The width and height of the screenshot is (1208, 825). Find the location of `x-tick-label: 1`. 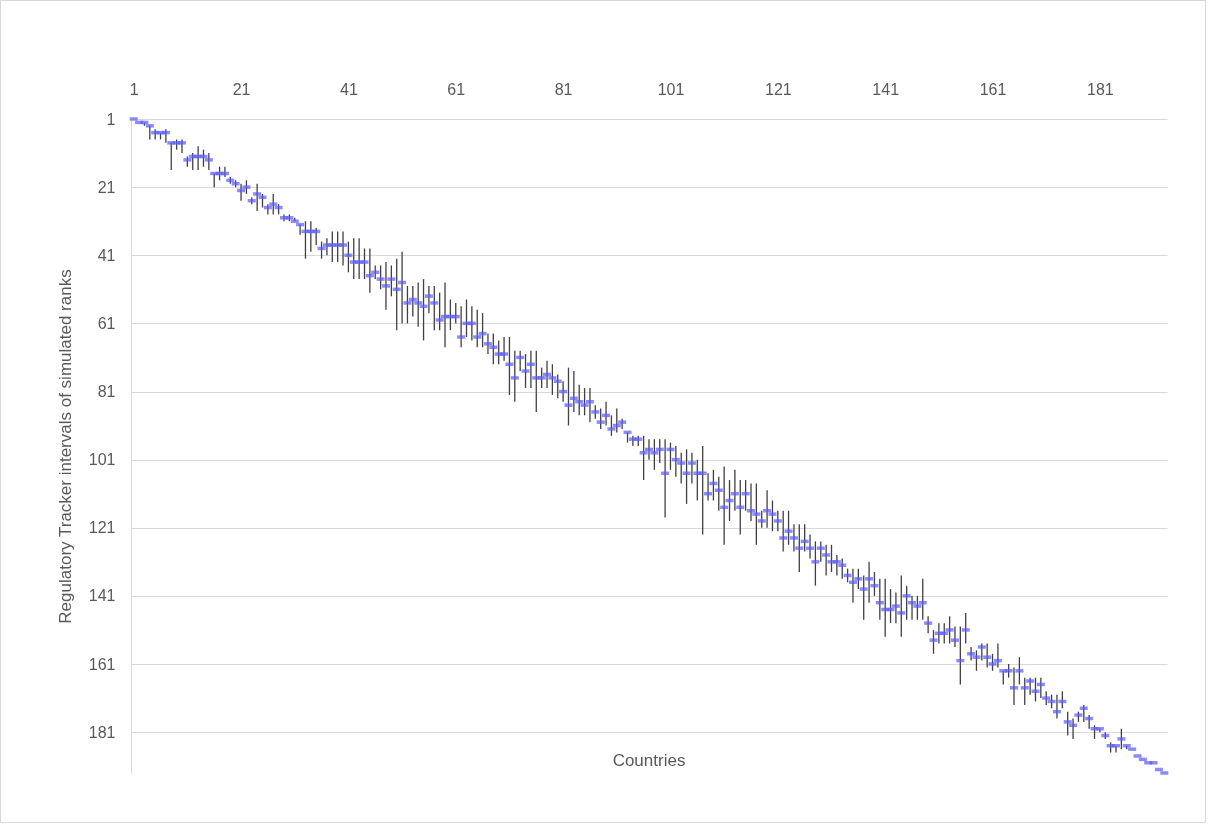

x-tick-label: 1 is located at coordinates (134, 89).